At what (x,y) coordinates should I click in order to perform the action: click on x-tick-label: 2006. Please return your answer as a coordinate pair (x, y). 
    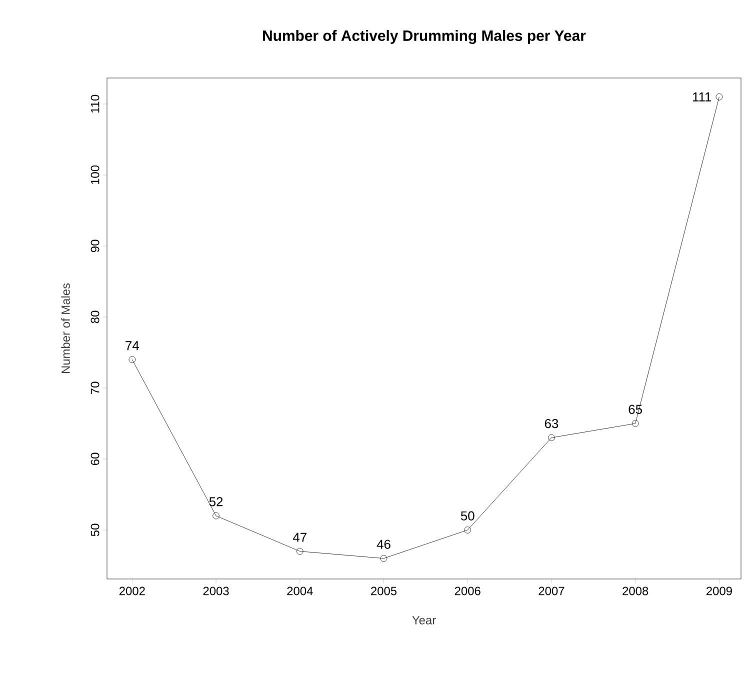
    Looking at the image, I should click on (467, 591).